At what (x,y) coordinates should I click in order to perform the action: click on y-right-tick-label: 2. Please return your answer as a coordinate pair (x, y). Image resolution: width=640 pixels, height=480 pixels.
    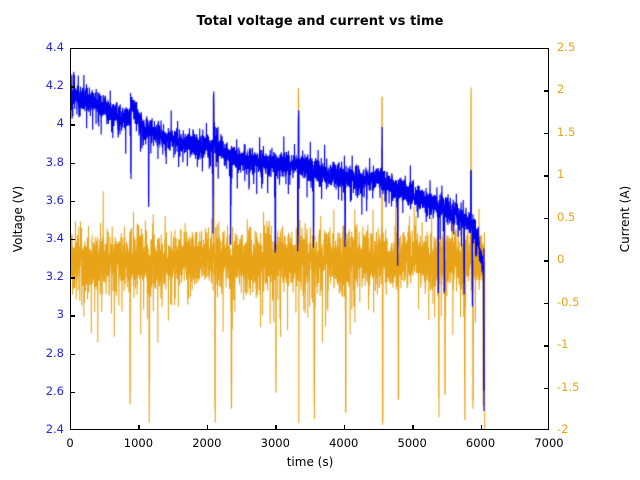
    Looking at the image, I should click on (561, 89).